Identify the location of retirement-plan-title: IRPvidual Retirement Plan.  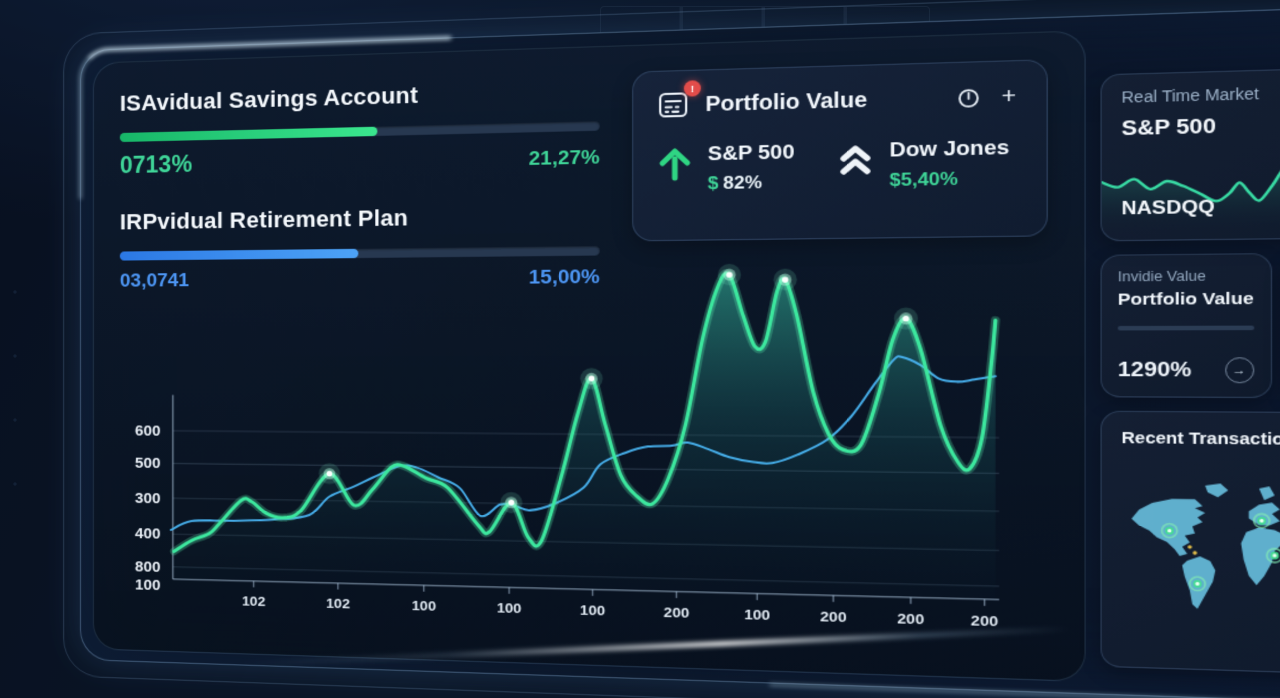
(264, 219).